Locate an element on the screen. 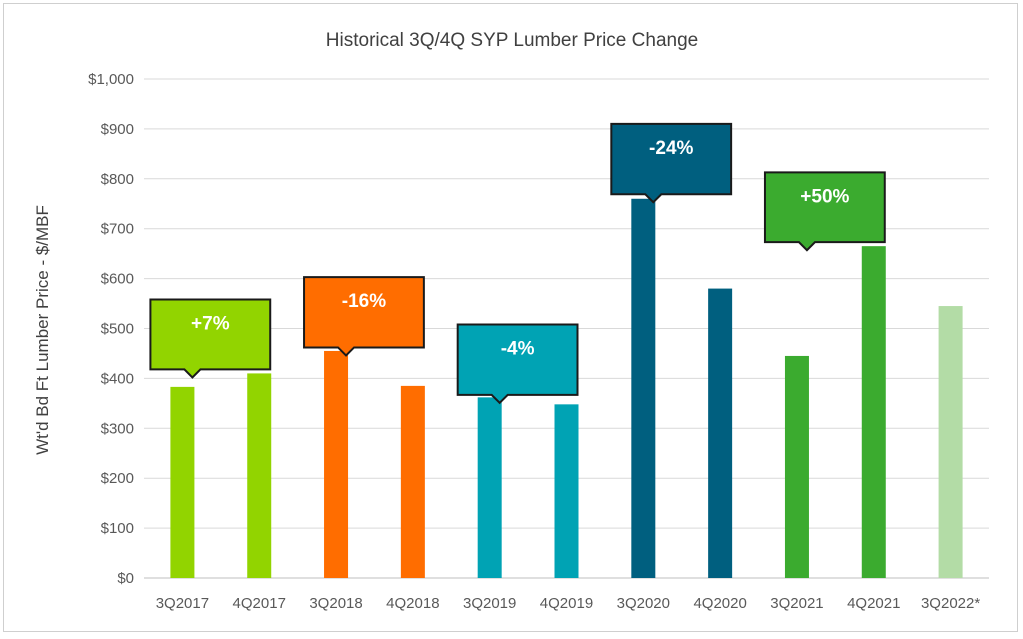 The height and width of the screenshot is (639, 1023). callout: -24% is located at coordinates (671, 163).